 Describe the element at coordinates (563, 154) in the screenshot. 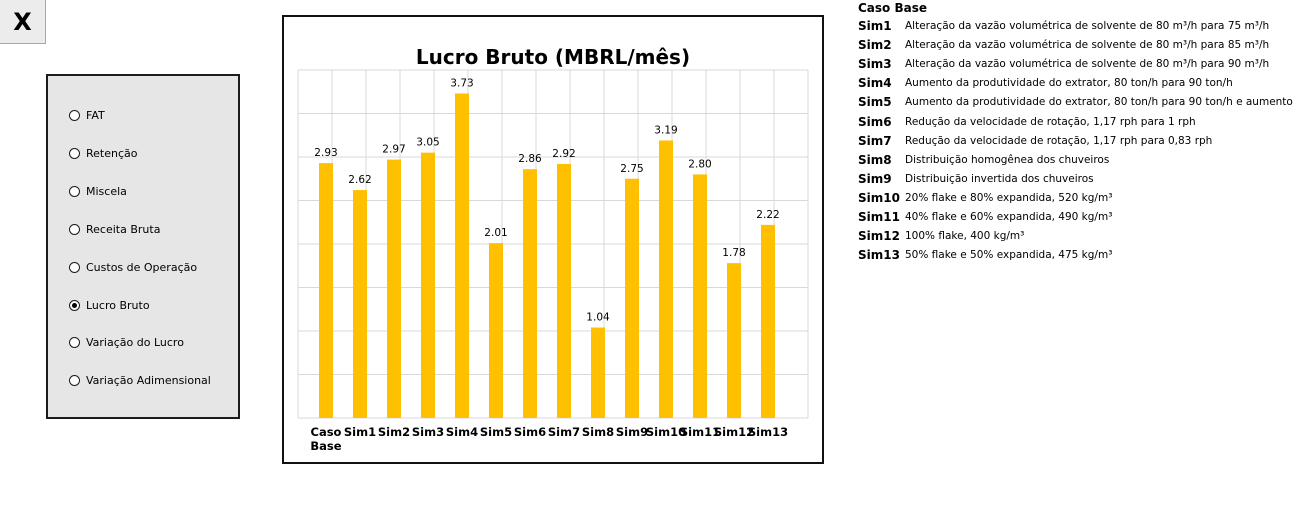

I see `data-label: 2.92` at that location.